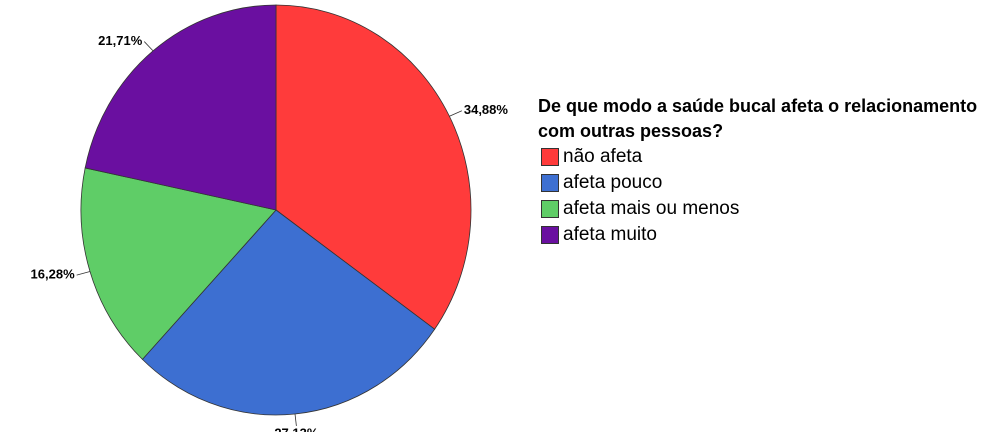 Image resolution: width=983 pixels, height=432 pixels. I want to click on legend-label: afeta muito, so click(610, 234).